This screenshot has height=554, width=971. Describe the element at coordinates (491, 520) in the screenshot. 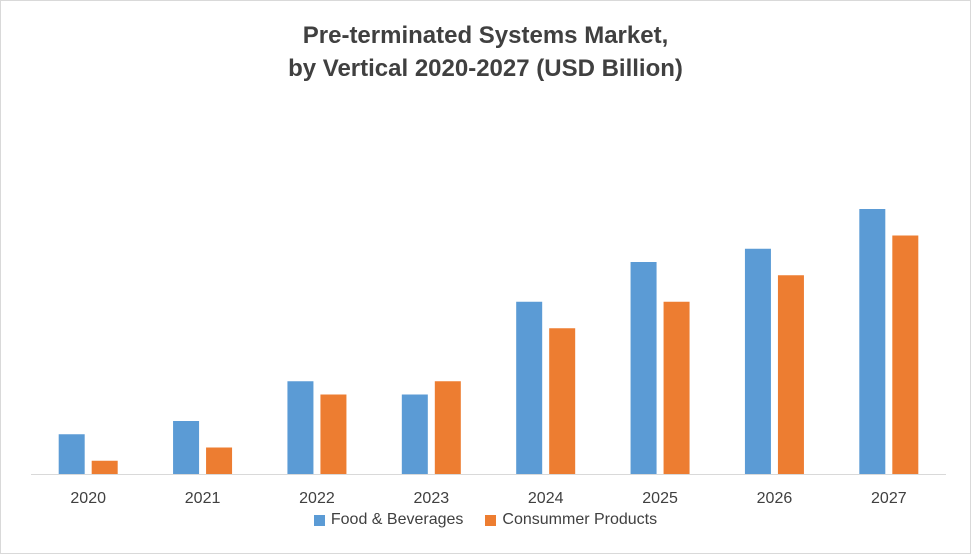

I see `legend-swatch-consumer-products` at that location.